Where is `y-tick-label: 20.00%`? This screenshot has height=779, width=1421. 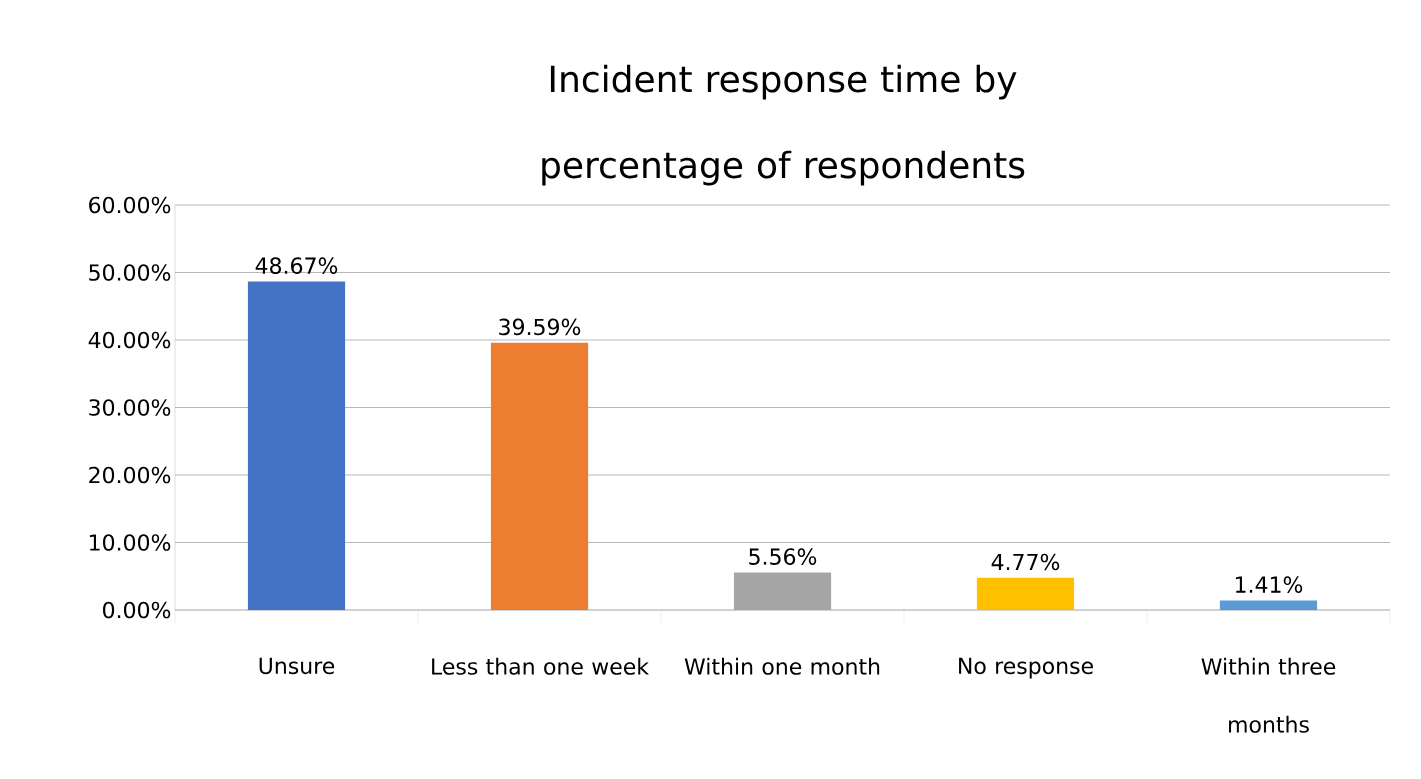 y-tick-label: 20.00% is located at coordinates (130, 475).